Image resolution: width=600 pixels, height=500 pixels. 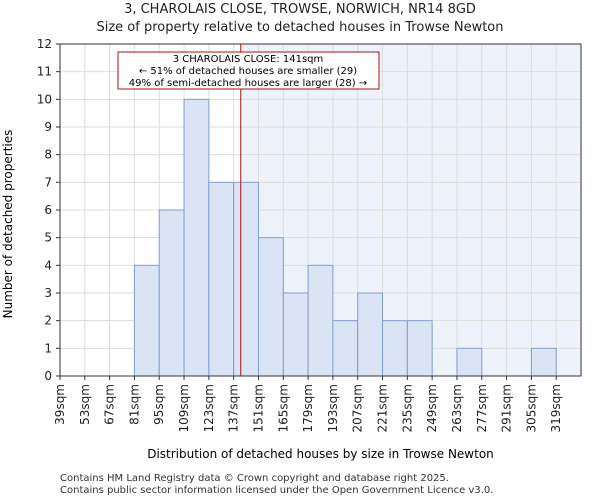 What do you see at coordinates (48, 182) in the screenshot?
I see `y-tick-label: 7` at bounding box center [48, 182].